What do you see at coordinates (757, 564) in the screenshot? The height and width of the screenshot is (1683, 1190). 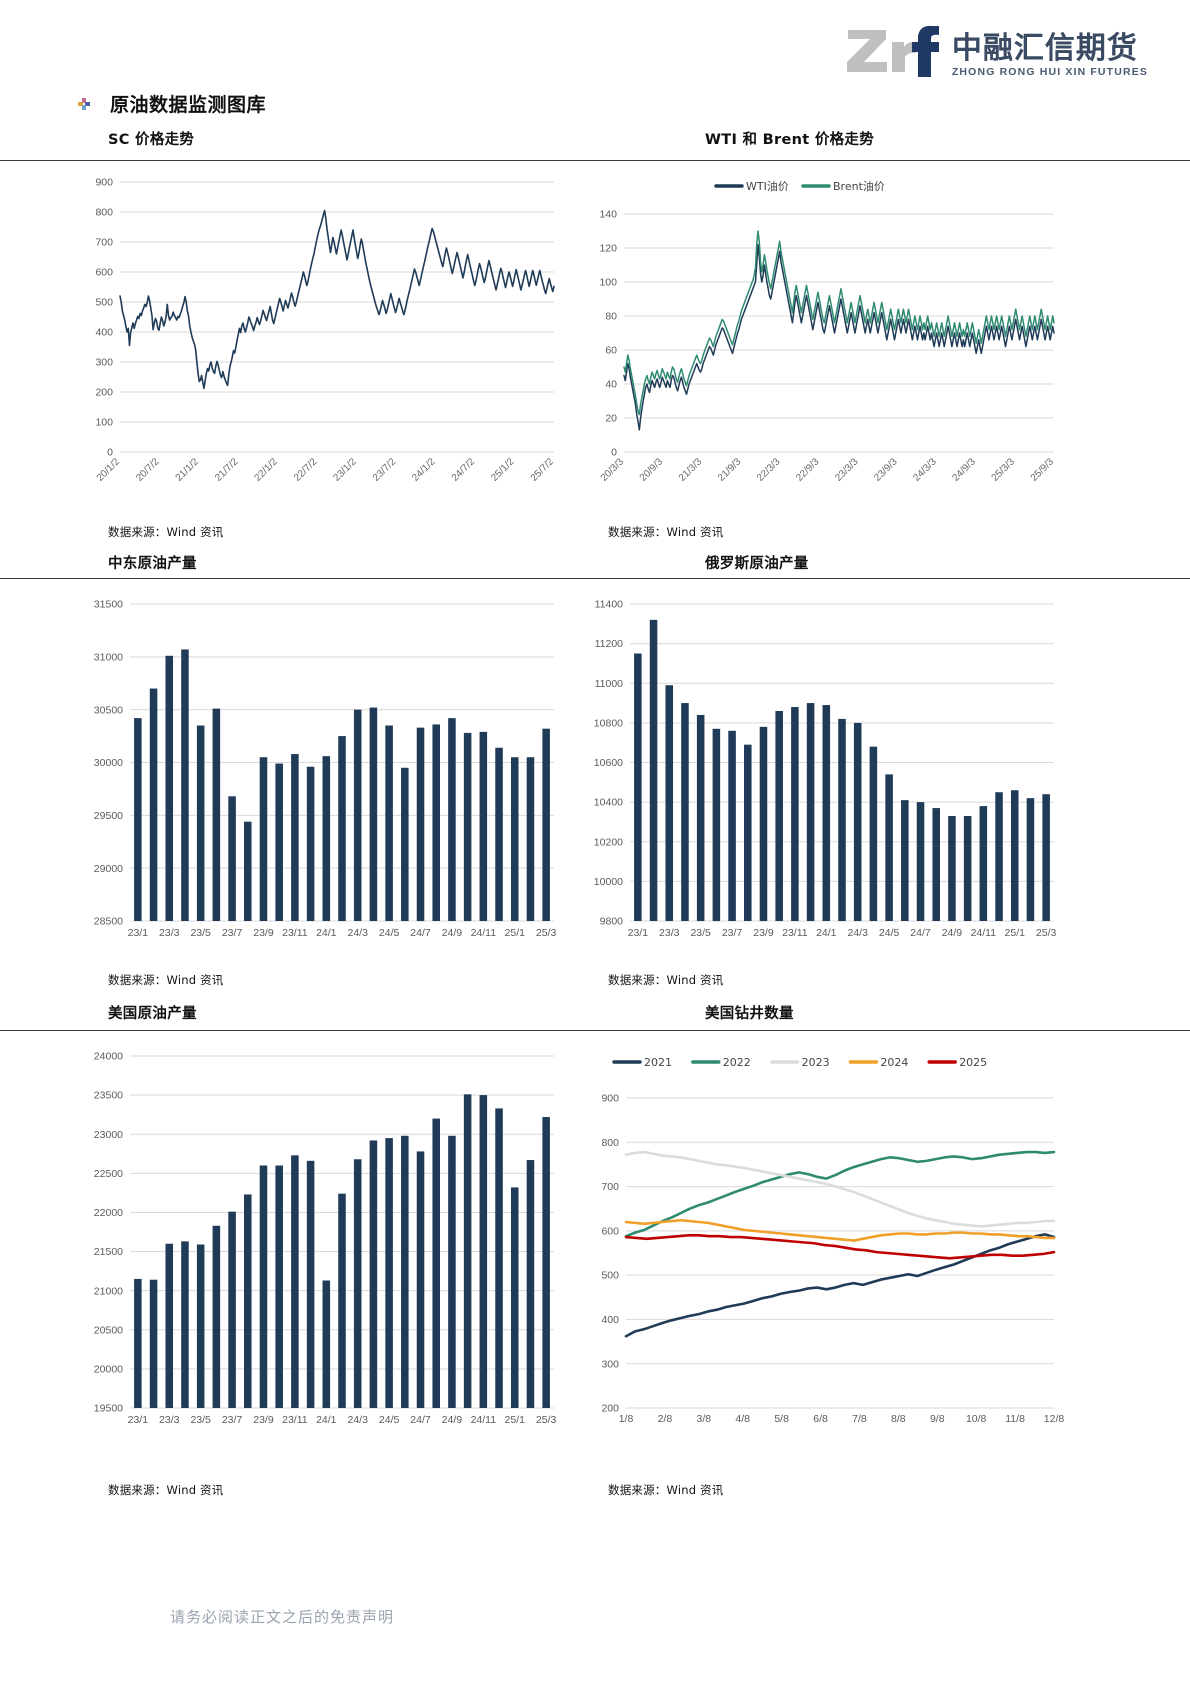 I see `chart-title-russia: 俄罗斯原油产量` at bounding box center [757, 564].